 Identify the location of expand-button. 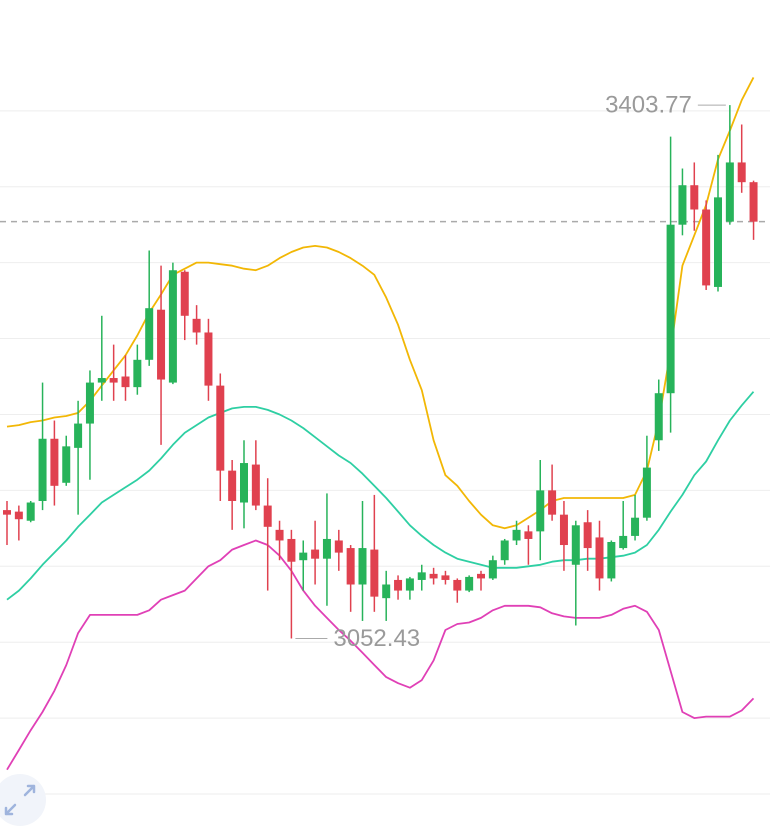
(23, 800).